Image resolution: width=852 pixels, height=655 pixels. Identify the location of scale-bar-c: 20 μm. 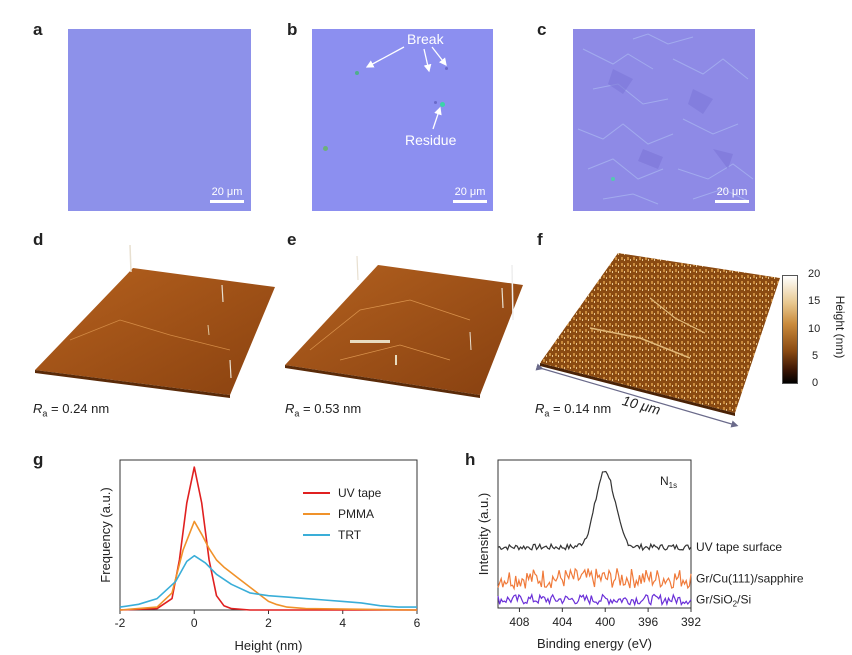
(732, 194).